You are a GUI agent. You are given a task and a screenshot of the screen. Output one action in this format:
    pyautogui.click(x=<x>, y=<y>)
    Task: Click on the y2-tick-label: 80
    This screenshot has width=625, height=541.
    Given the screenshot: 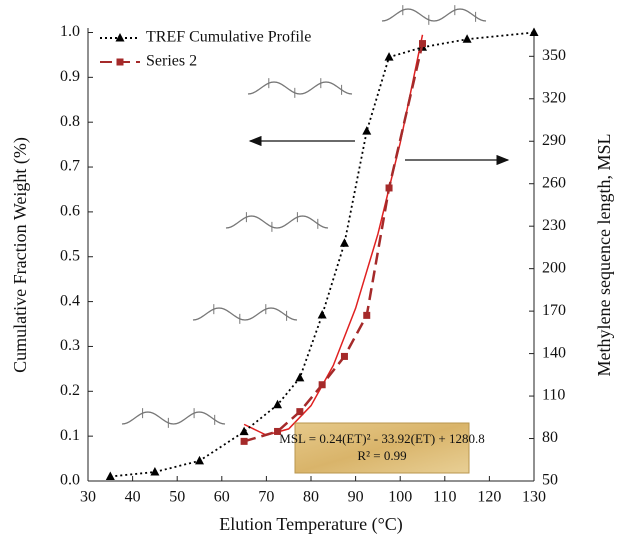 What is the action you would take?
    pyautogui.click(x=550, y=437)
    